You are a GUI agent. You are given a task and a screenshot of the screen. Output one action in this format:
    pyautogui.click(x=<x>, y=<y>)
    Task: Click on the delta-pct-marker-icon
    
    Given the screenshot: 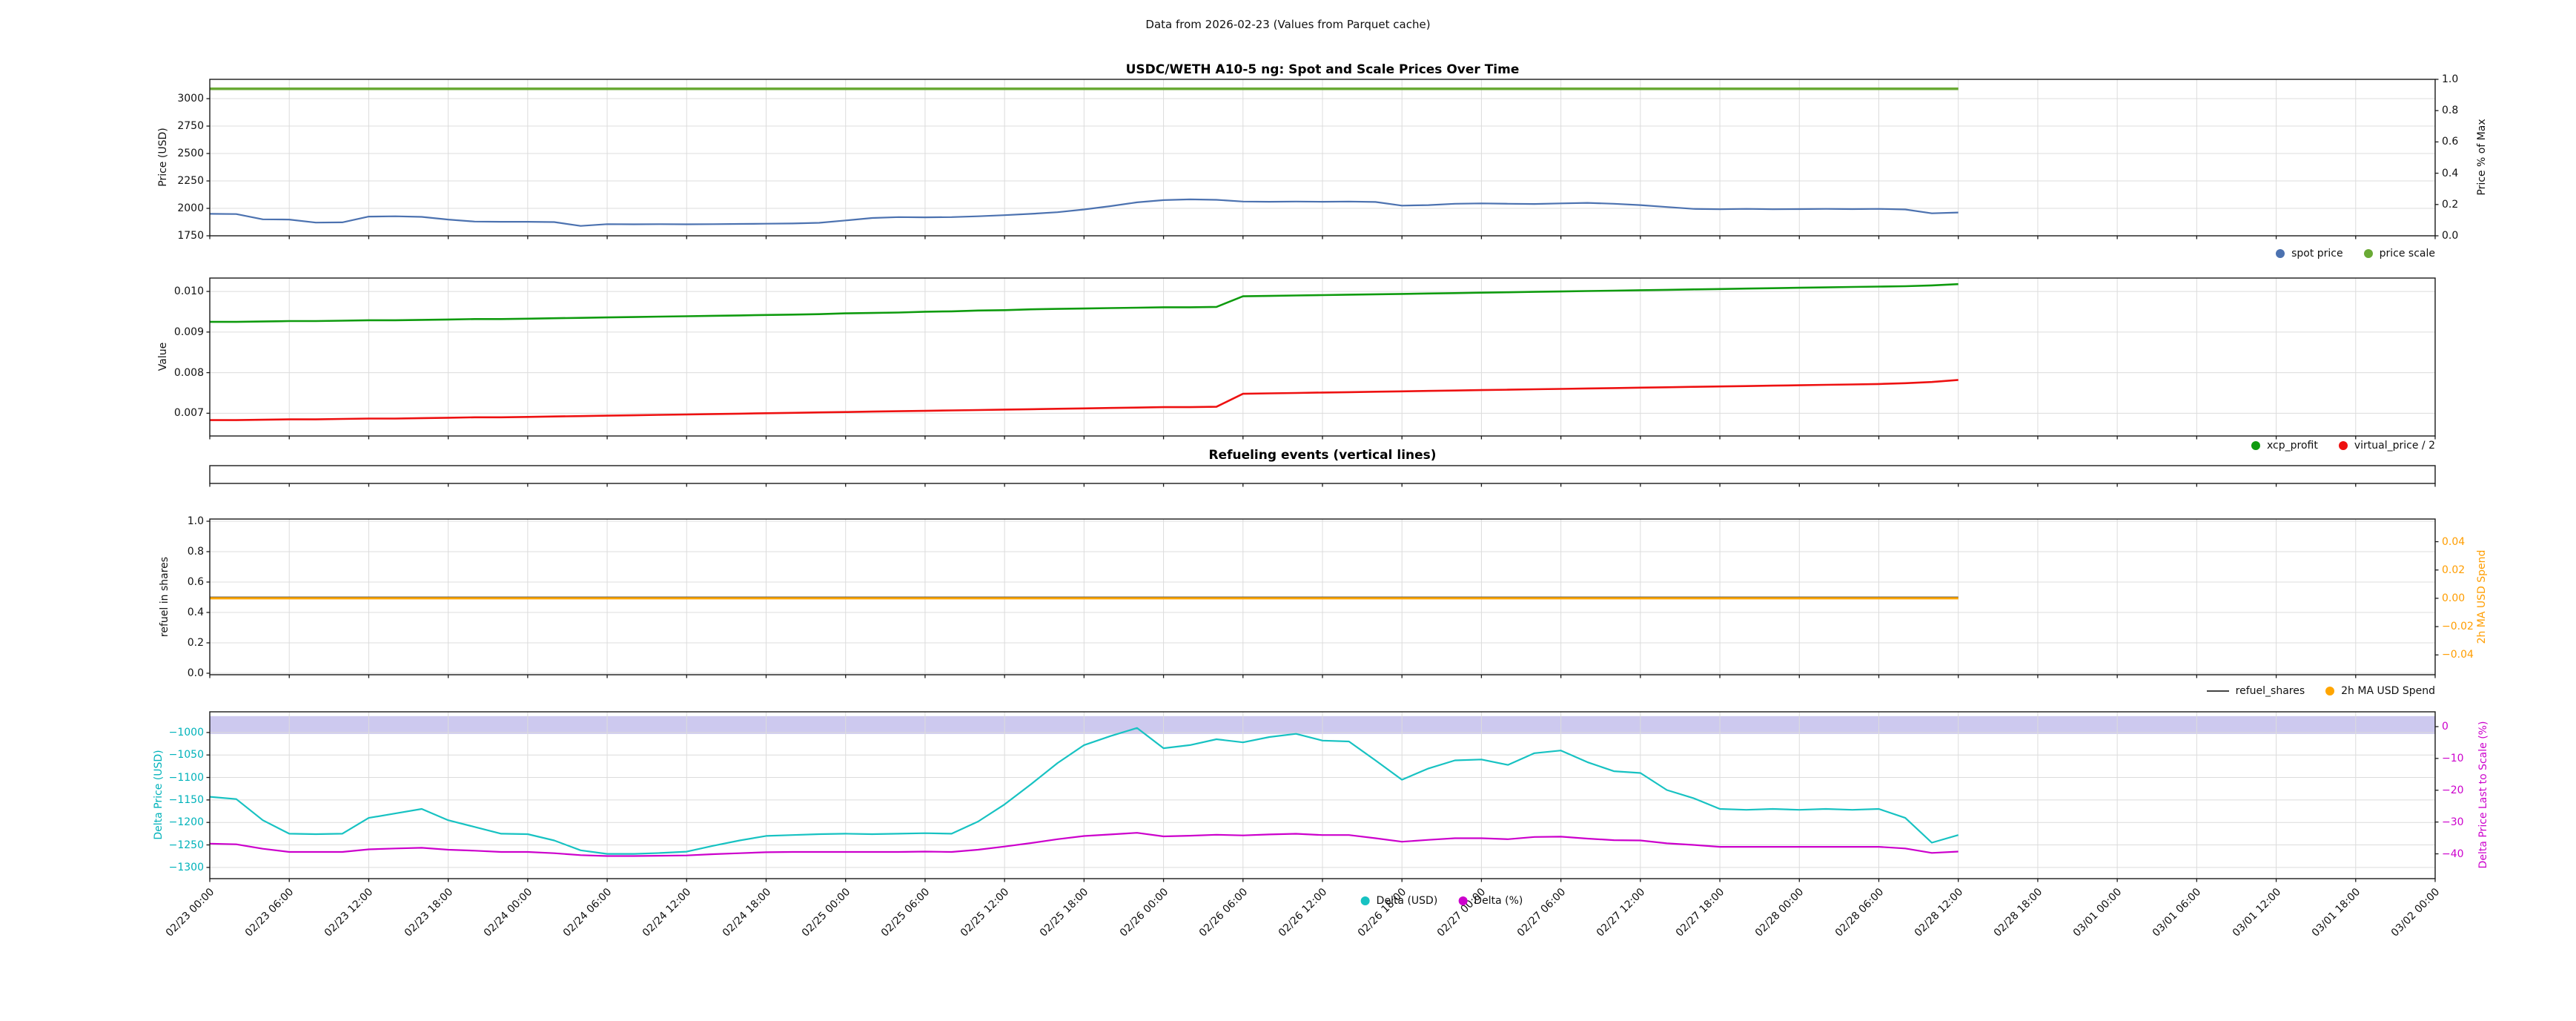 What is the action you would take?
    pyautogui.click(x=1463, y=900)
    